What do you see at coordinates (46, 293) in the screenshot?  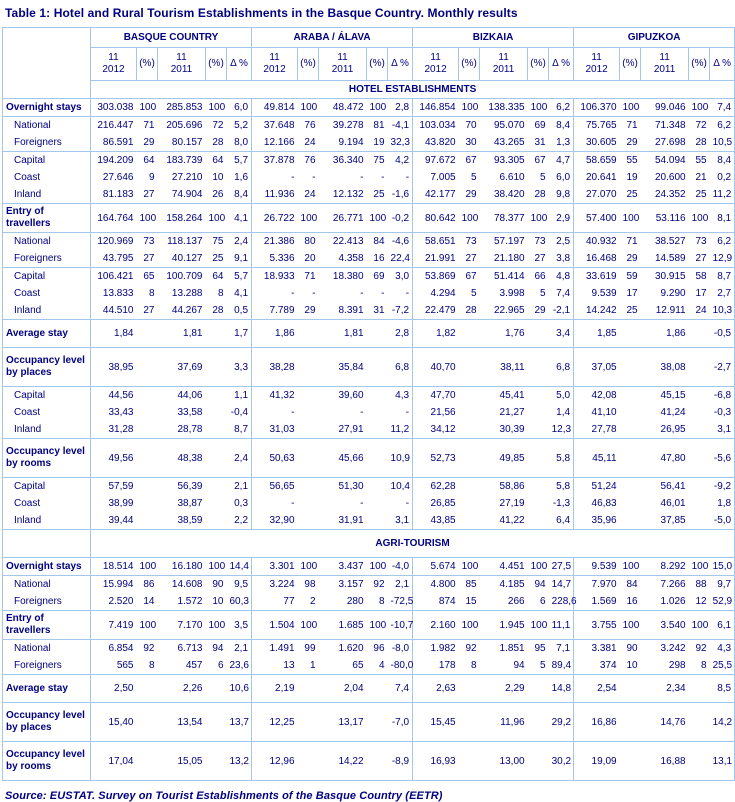 I see `row-label: Coast` at bounding box center [46, 293].